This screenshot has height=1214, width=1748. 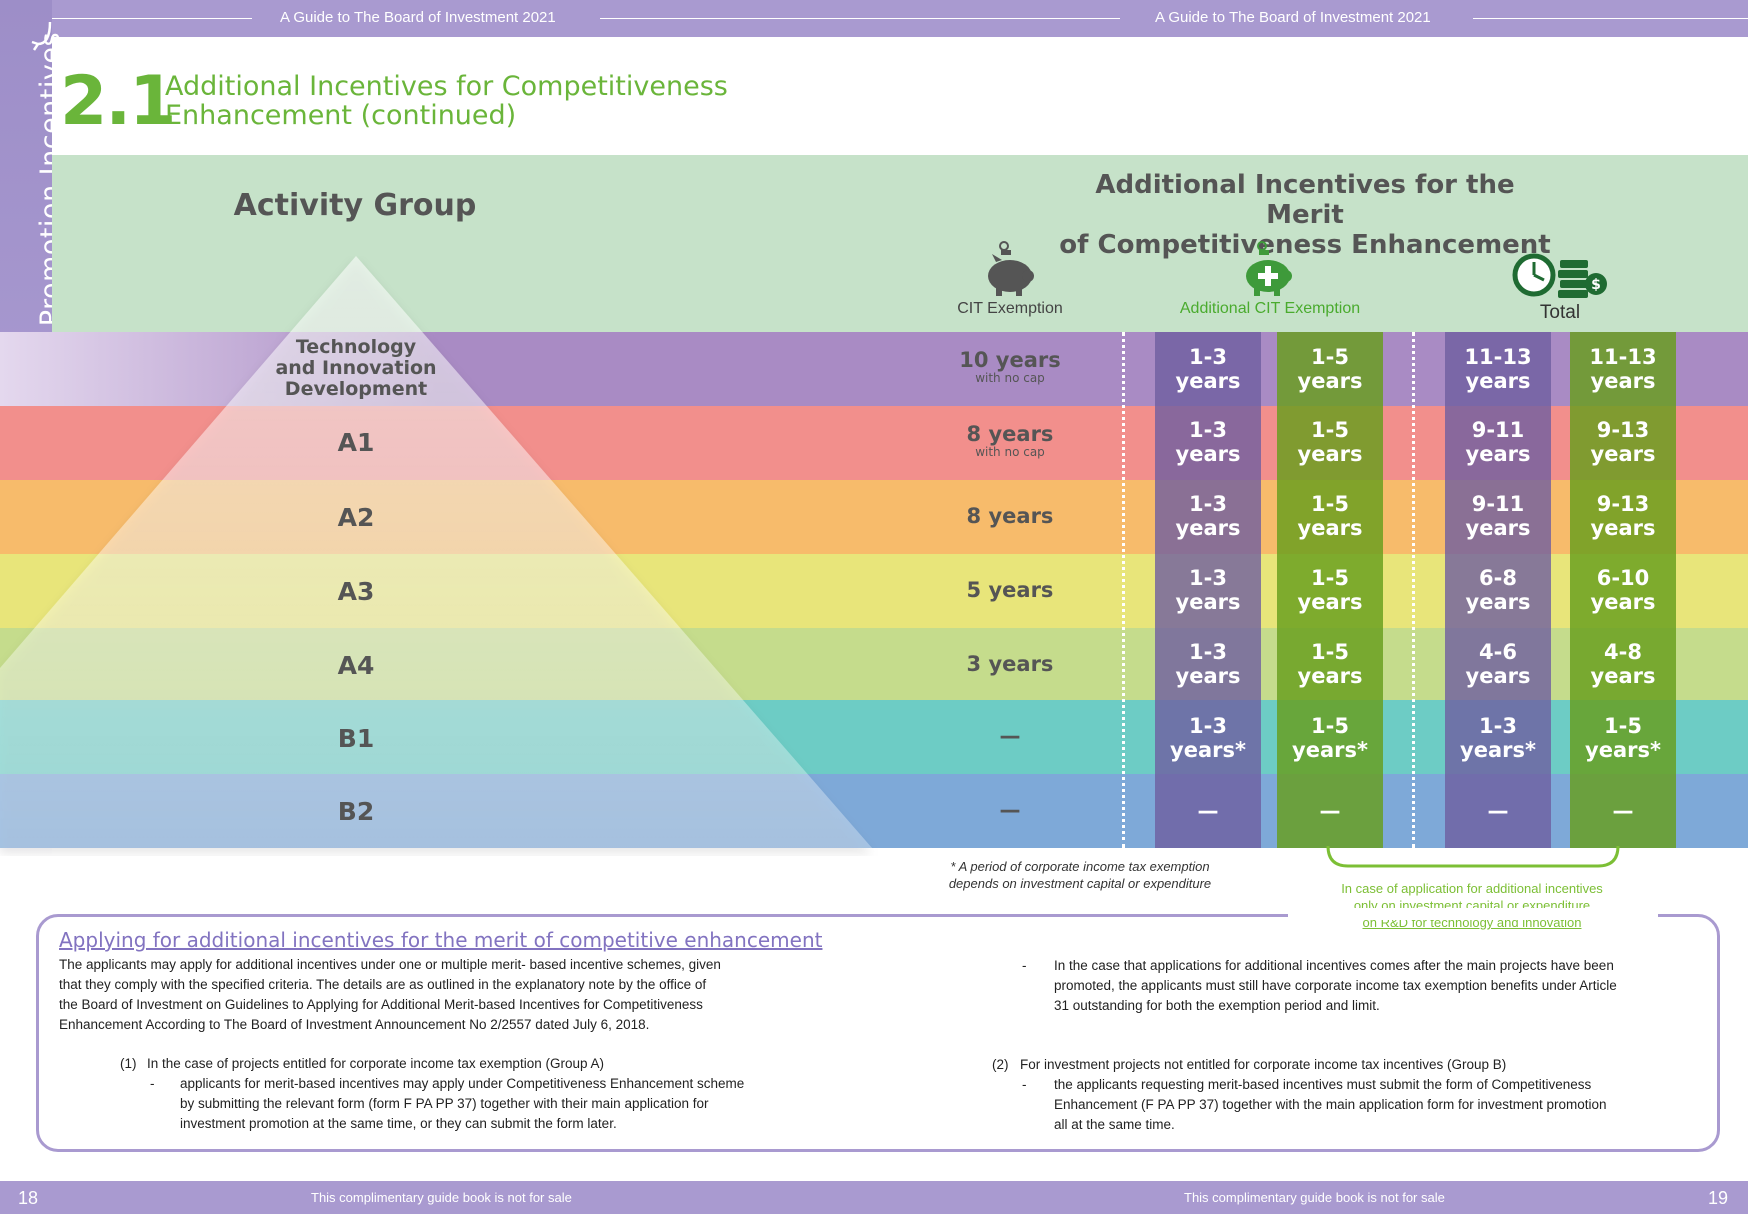 I want to click on item2-dash: -, so click(x=1024, y=1084).